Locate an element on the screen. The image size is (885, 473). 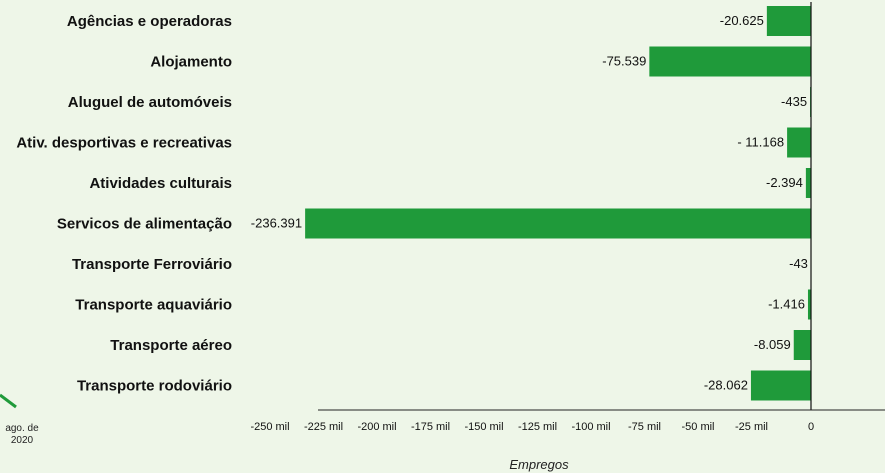
category-label: Transporte Ferroviário is located at coordinates (152, 264).